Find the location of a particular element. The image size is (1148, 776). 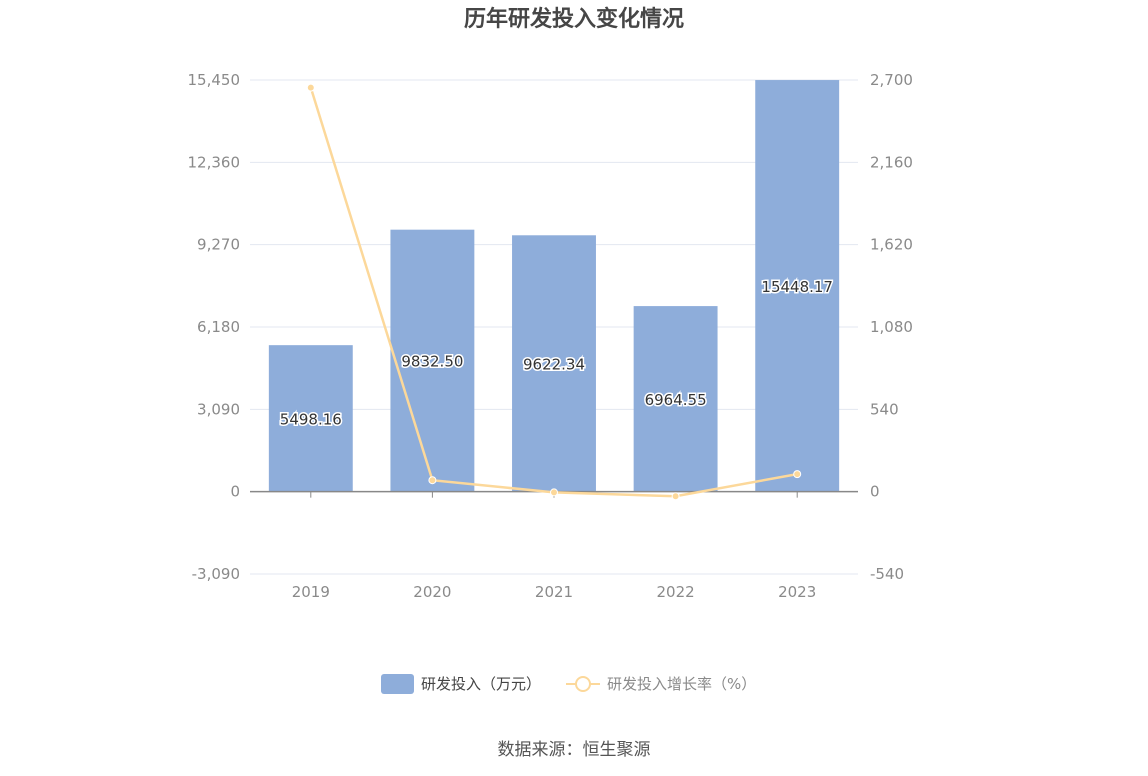

y-right-tick-label: 2,700 is located at coordinates (891, 80).